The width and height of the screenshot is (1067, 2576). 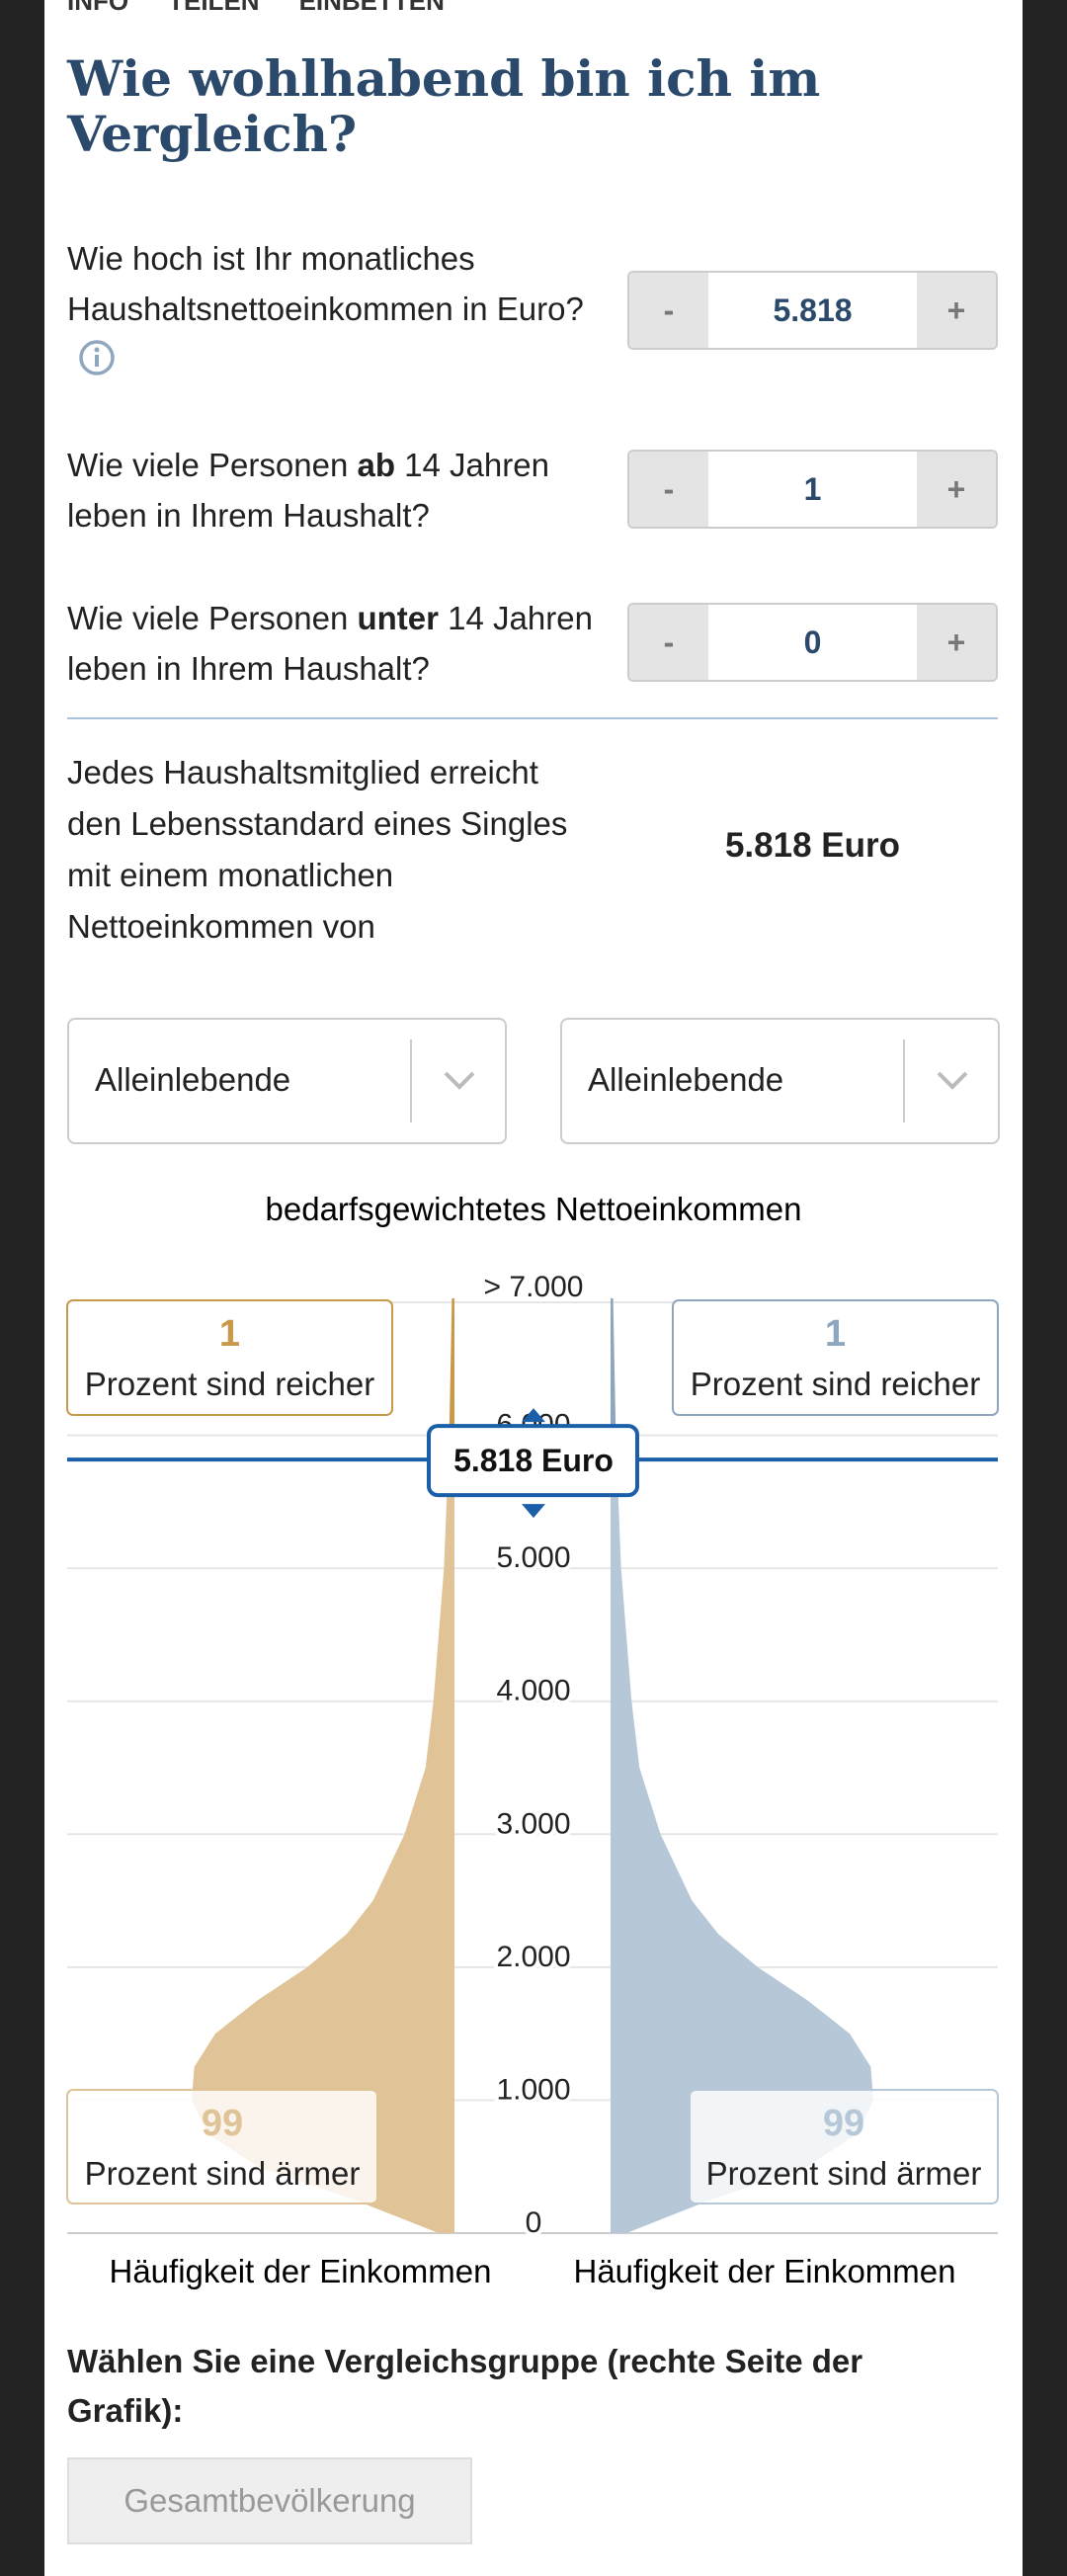 I want to click on number-input: - 1 +, so click(x=812, y=489).